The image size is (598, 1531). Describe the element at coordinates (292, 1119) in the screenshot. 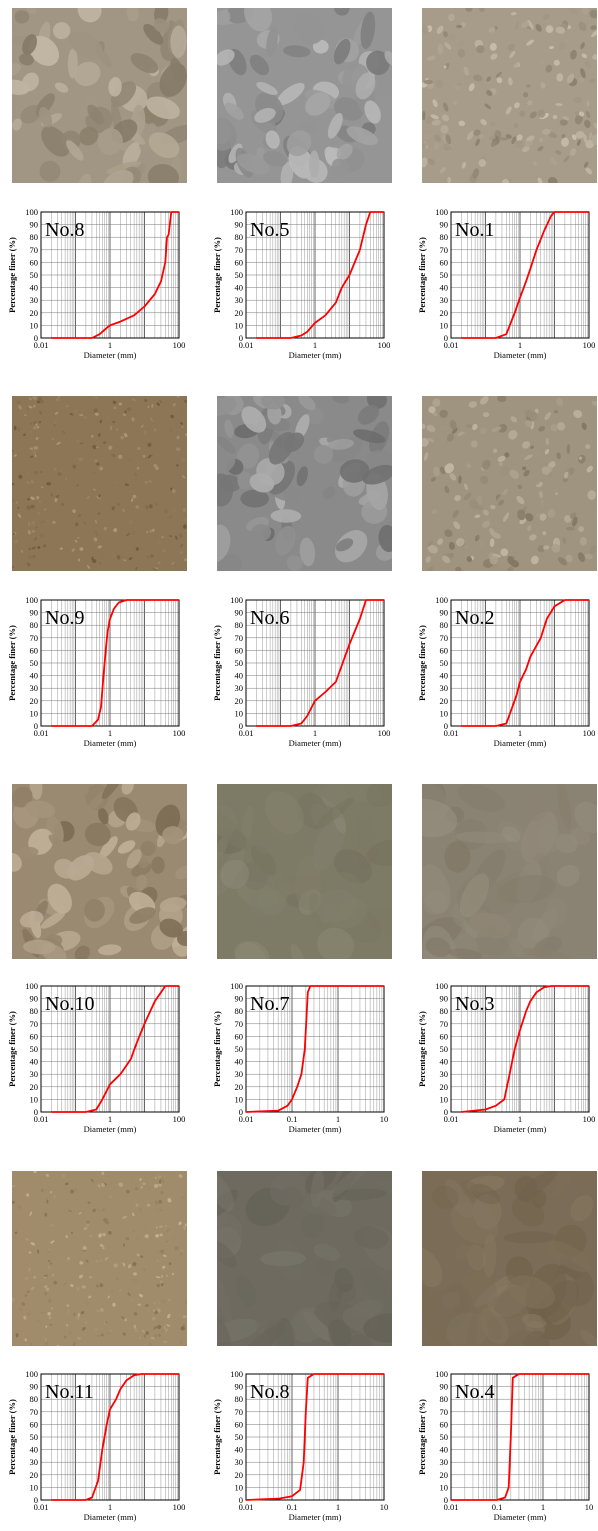

I see `x-tick-label: 0.1` at that location.